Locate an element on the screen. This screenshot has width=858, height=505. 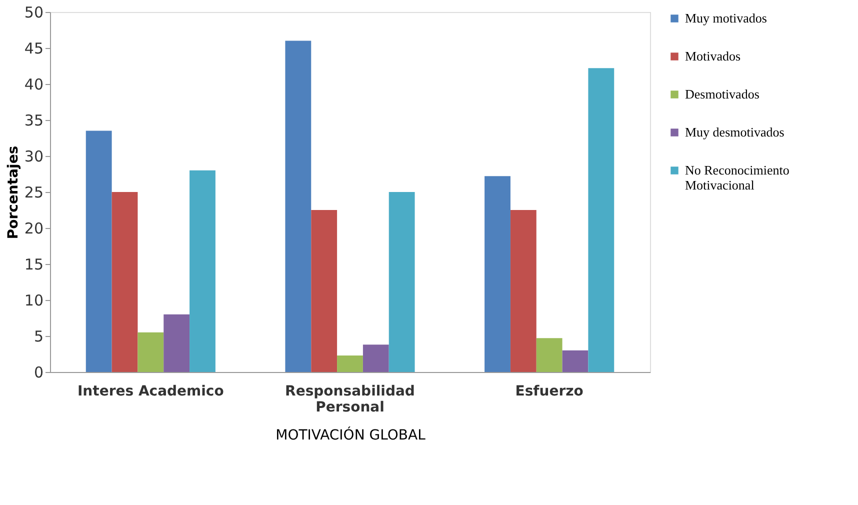
y-tick-label: 5 is located at coordinates (39, 337).